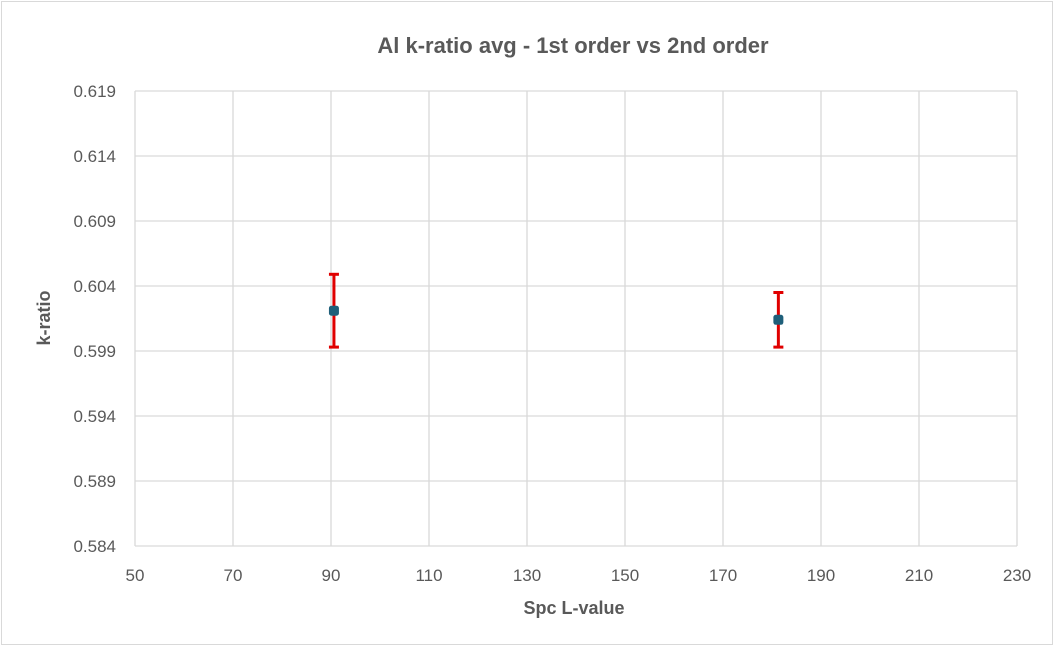  Describe the element at coordinates (94, 546) in the screenshot. I see `y-tick-label: 0.584` at that location.